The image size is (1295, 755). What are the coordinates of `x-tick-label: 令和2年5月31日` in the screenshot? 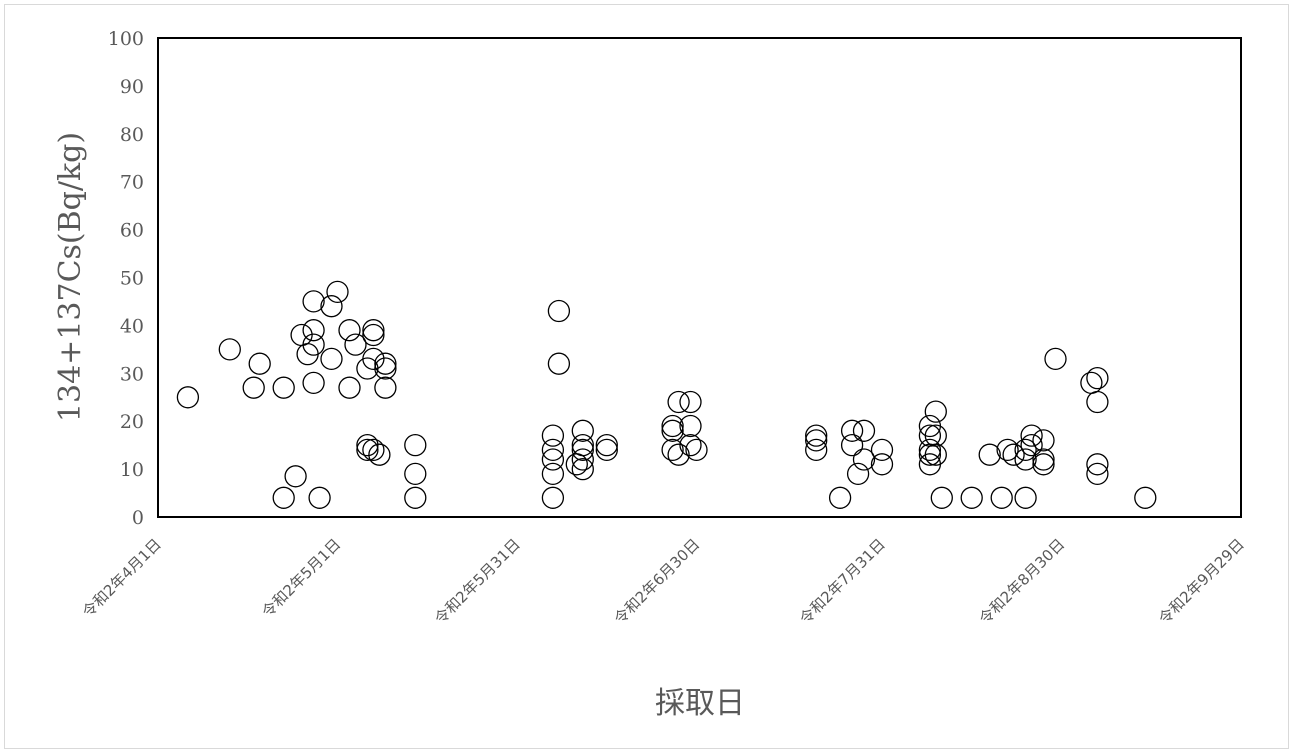 It's located at (477, 581).